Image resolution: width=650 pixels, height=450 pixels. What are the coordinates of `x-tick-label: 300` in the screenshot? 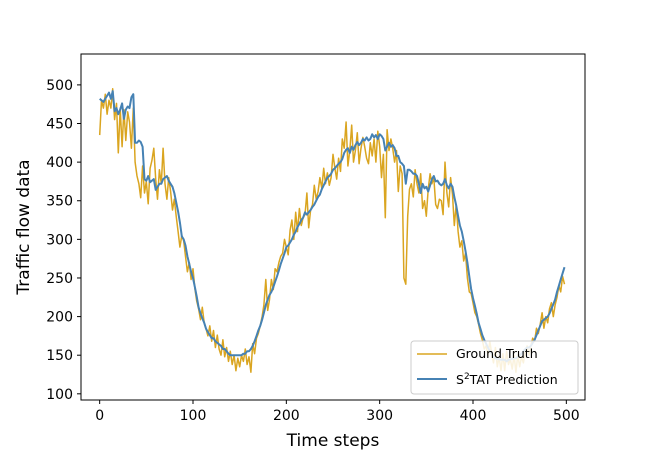 It's located at (379, 416).